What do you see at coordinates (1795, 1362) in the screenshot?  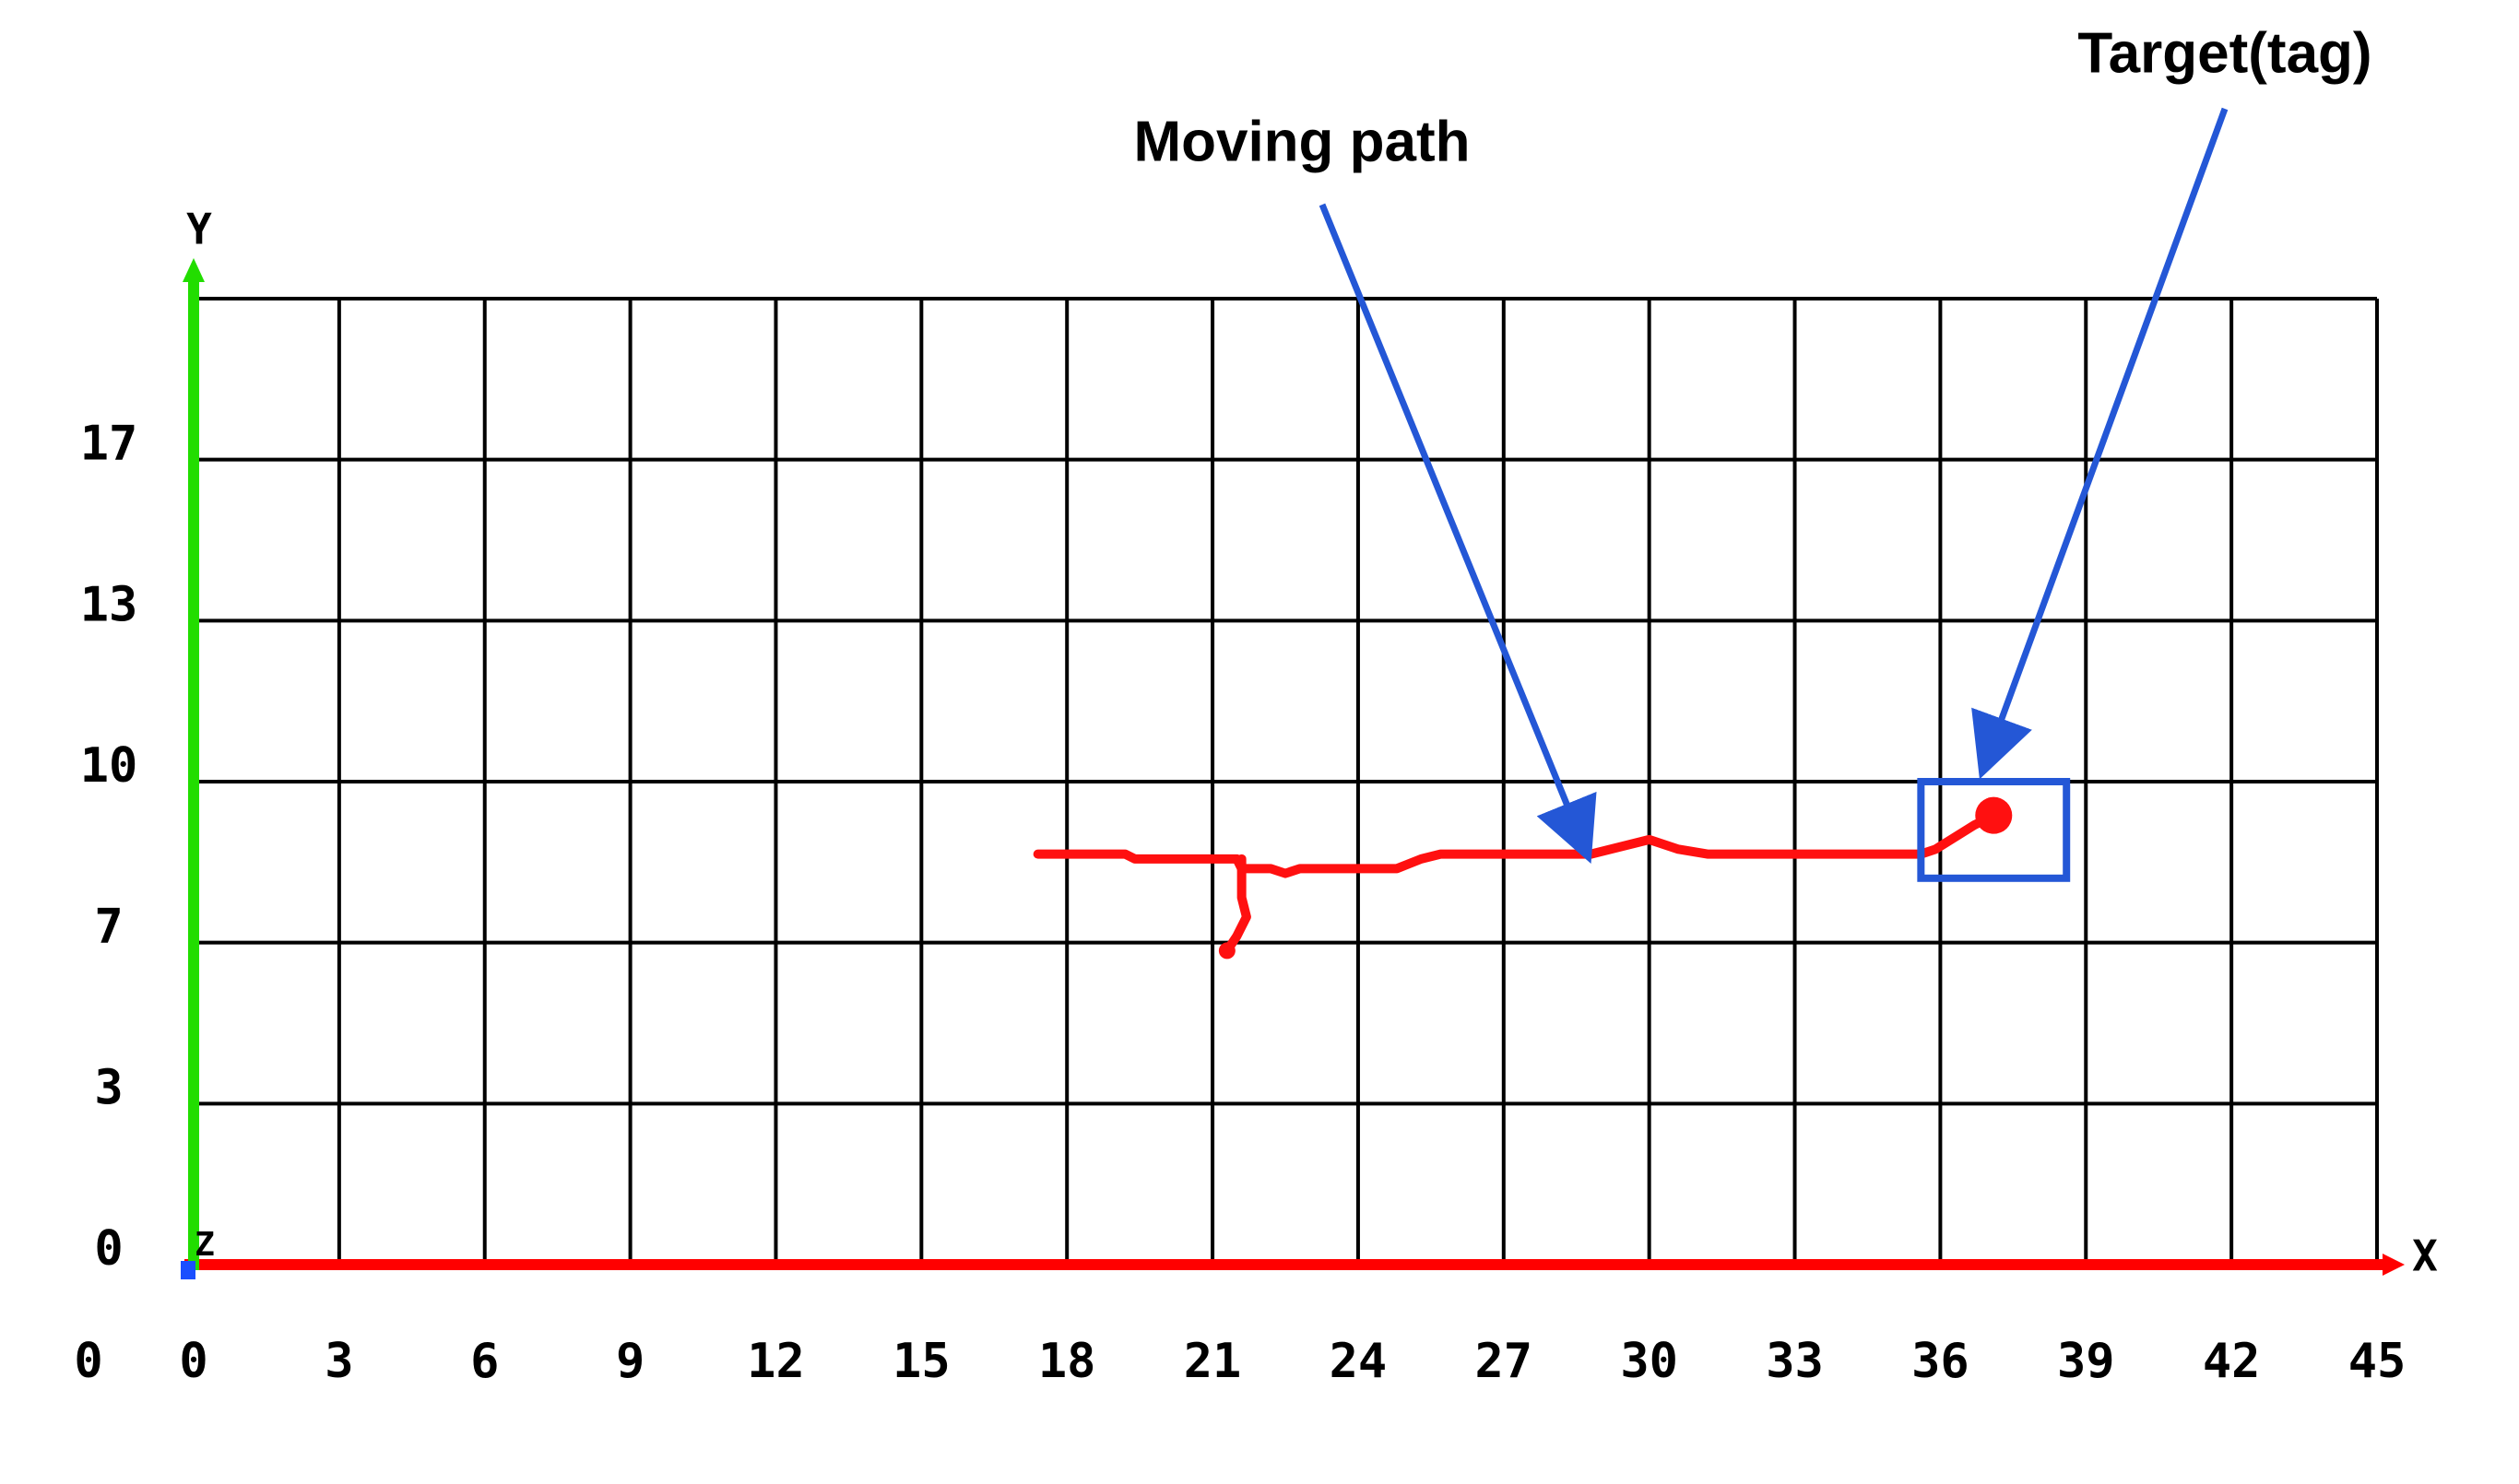 I see `x-tick-label: 33` at bounding box center [1795, 1362].